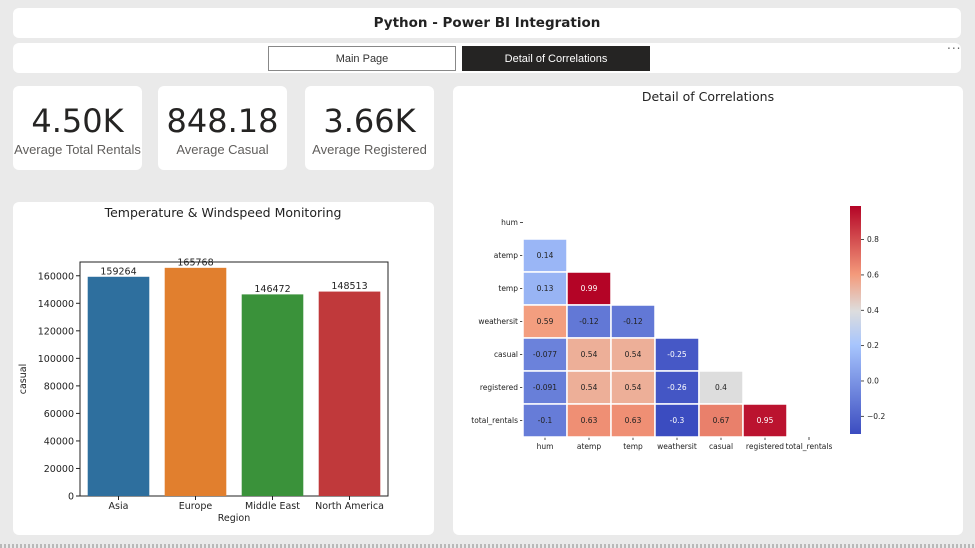  What do you see at coordinates (498, 321) in the screenshot?
I see `heatmap-row-label: weathersit` at bounding box center [498, 321].